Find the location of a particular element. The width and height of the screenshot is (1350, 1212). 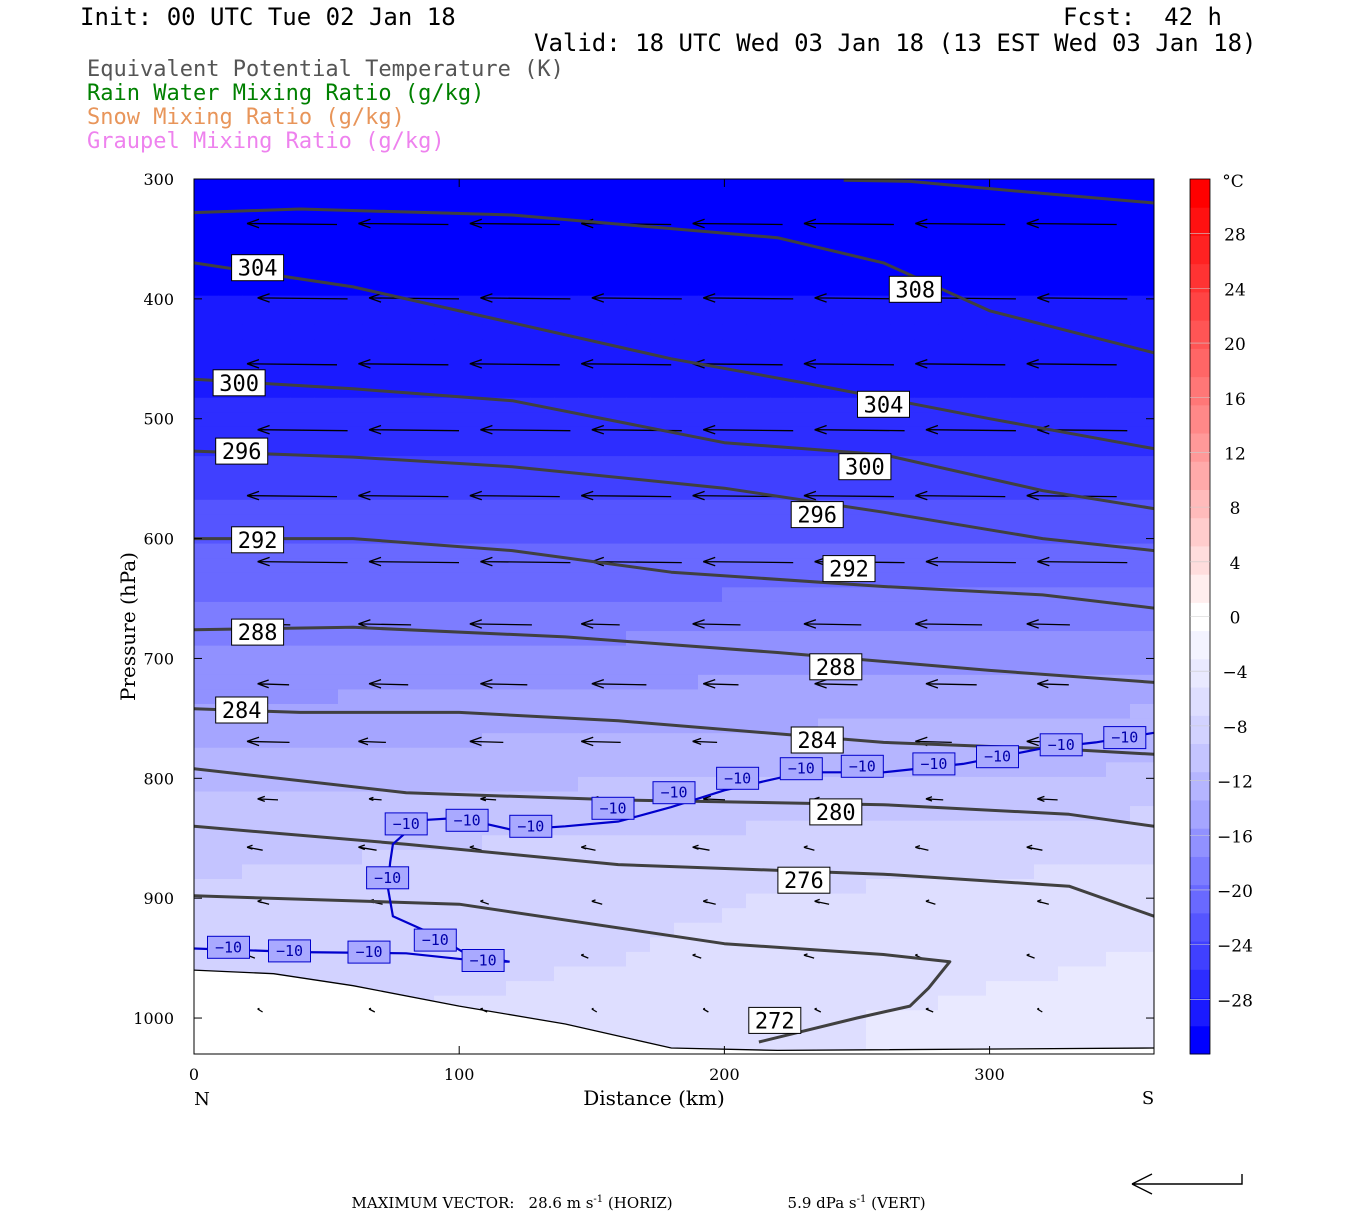

y-tick-label: 1000 is located at coordinates (153, 1018).